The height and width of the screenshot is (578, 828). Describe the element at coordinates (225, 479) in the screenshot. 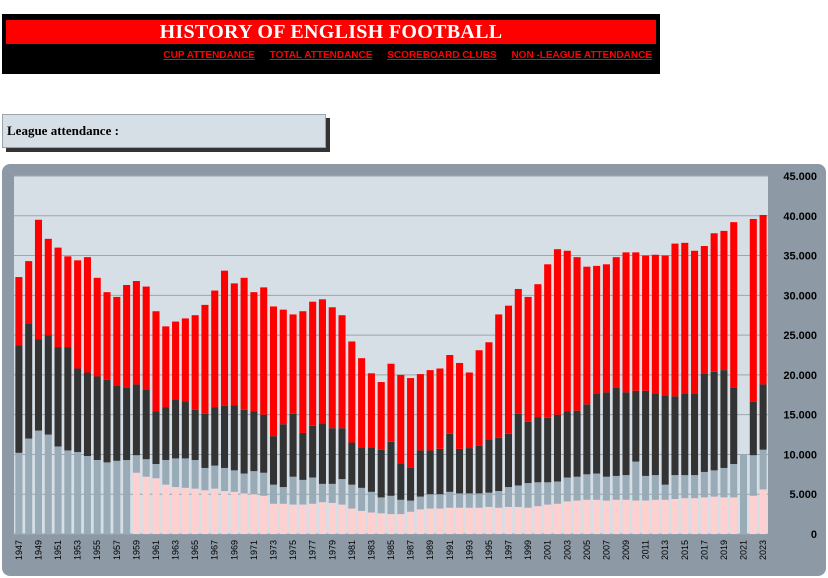

I see `bar-low-1968` at that location.